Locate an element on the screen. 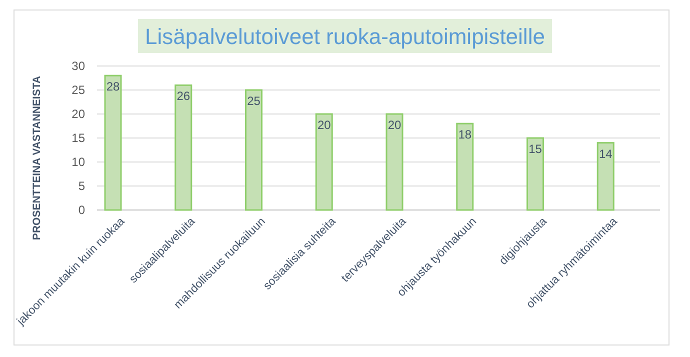 Image resolution: width=690 pixels, height=357 pixels. y-tick-label: 30 is located at coordinates (79, 66).